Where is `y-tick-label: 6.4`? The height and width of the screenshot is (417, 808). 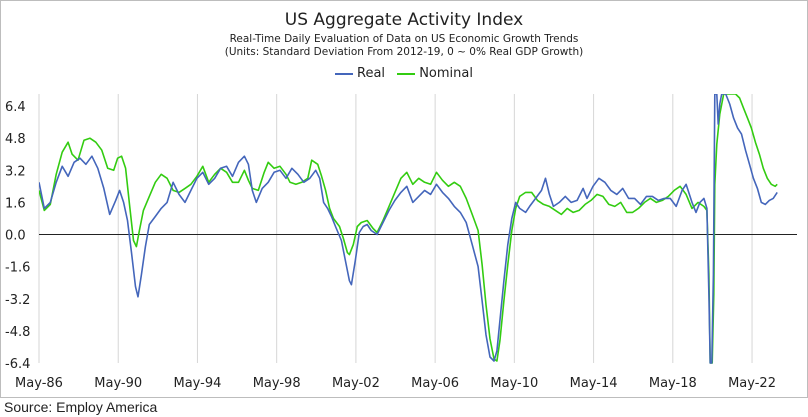
y-tick-label: 6.4 is located at coordinates (15, 107).